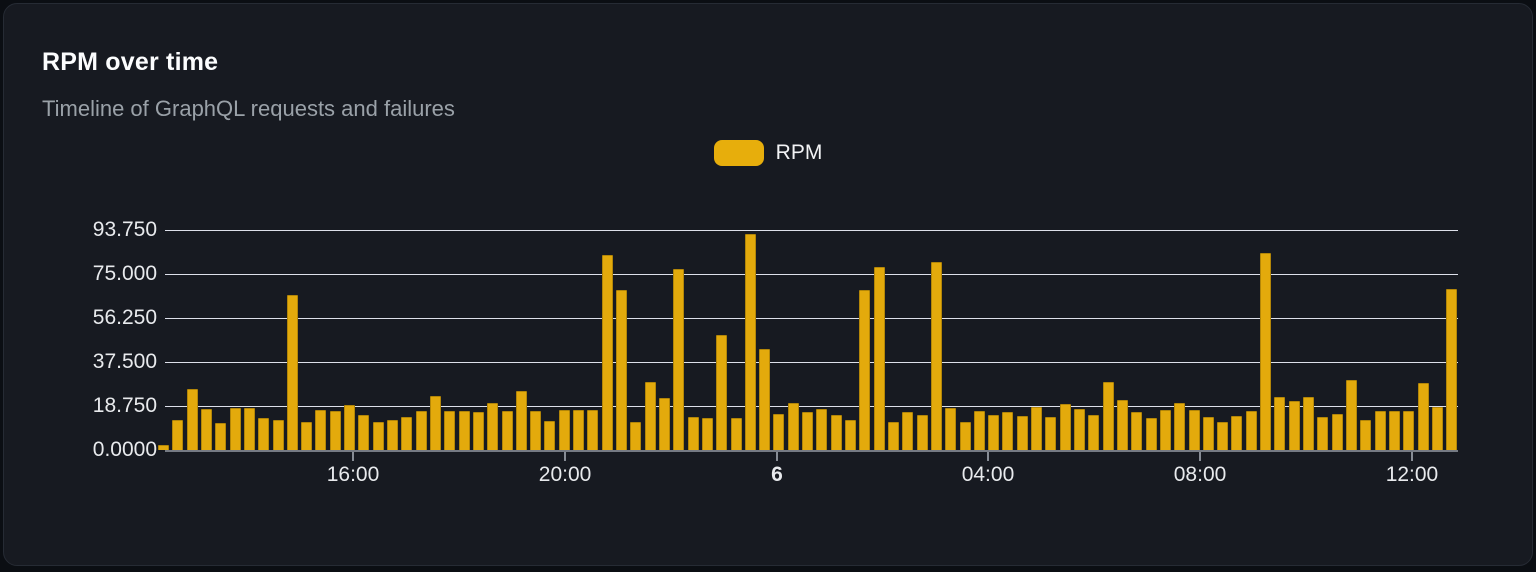  I want to click on legend-swatch-icon, so click(738, 153).